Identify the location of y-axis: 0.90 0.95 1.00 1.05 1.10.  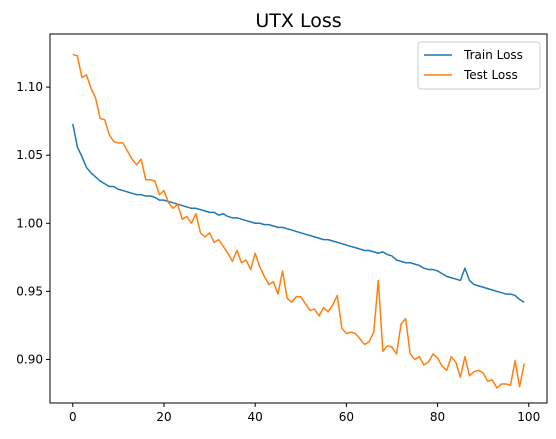
(33, 223).